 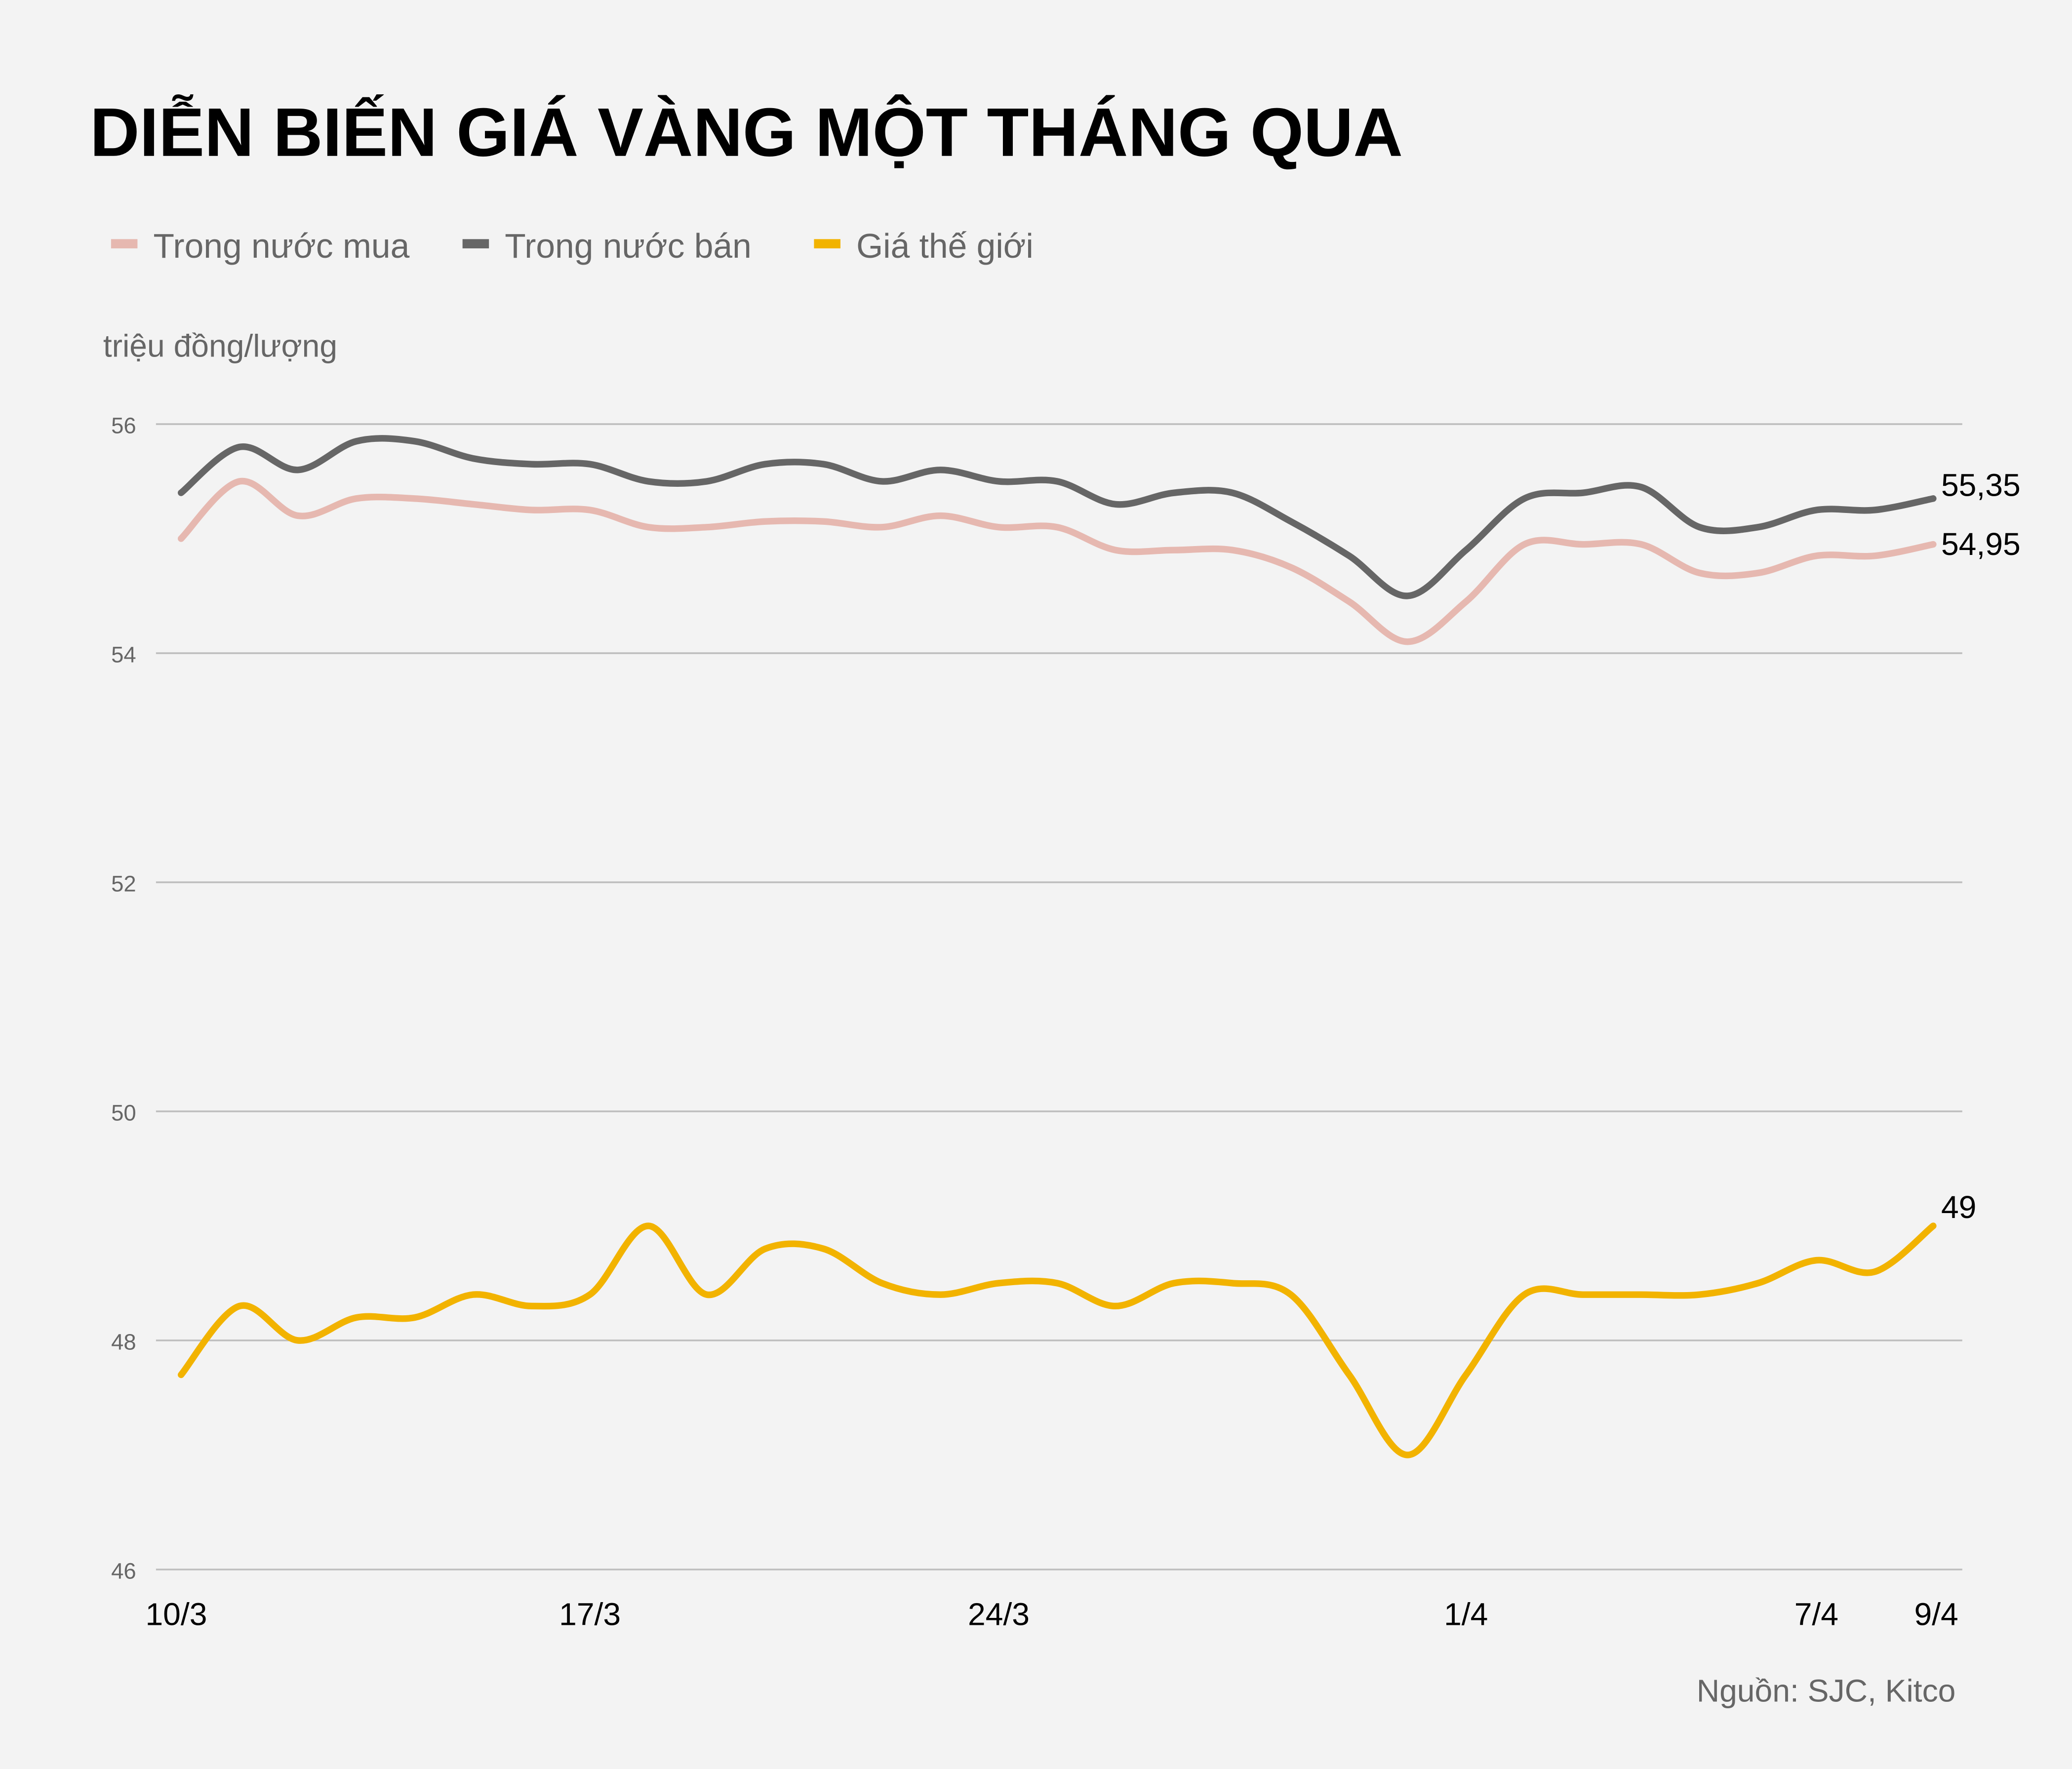 I want to click on source-note: Nguồn: SJC, Kitco, so click(x=1826, y=1691).